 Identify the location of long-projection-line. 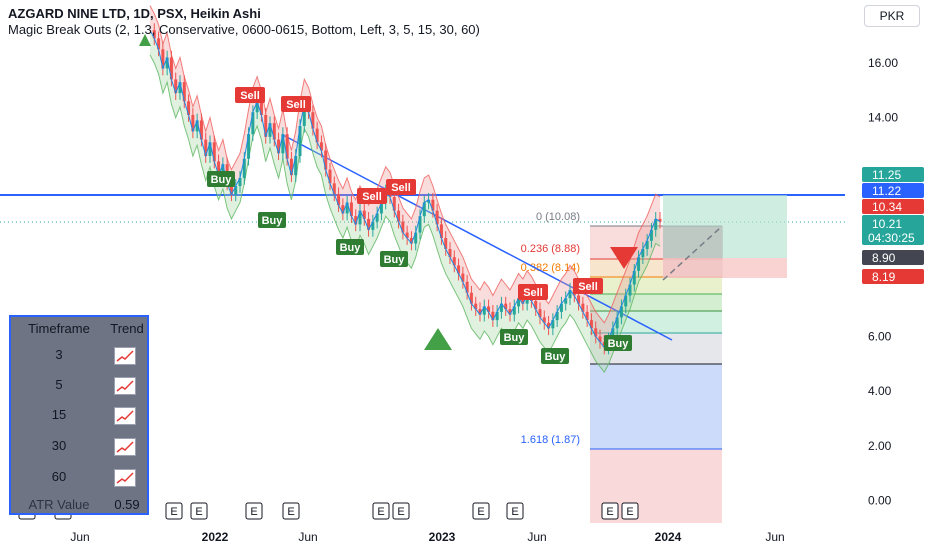
(691, 254).